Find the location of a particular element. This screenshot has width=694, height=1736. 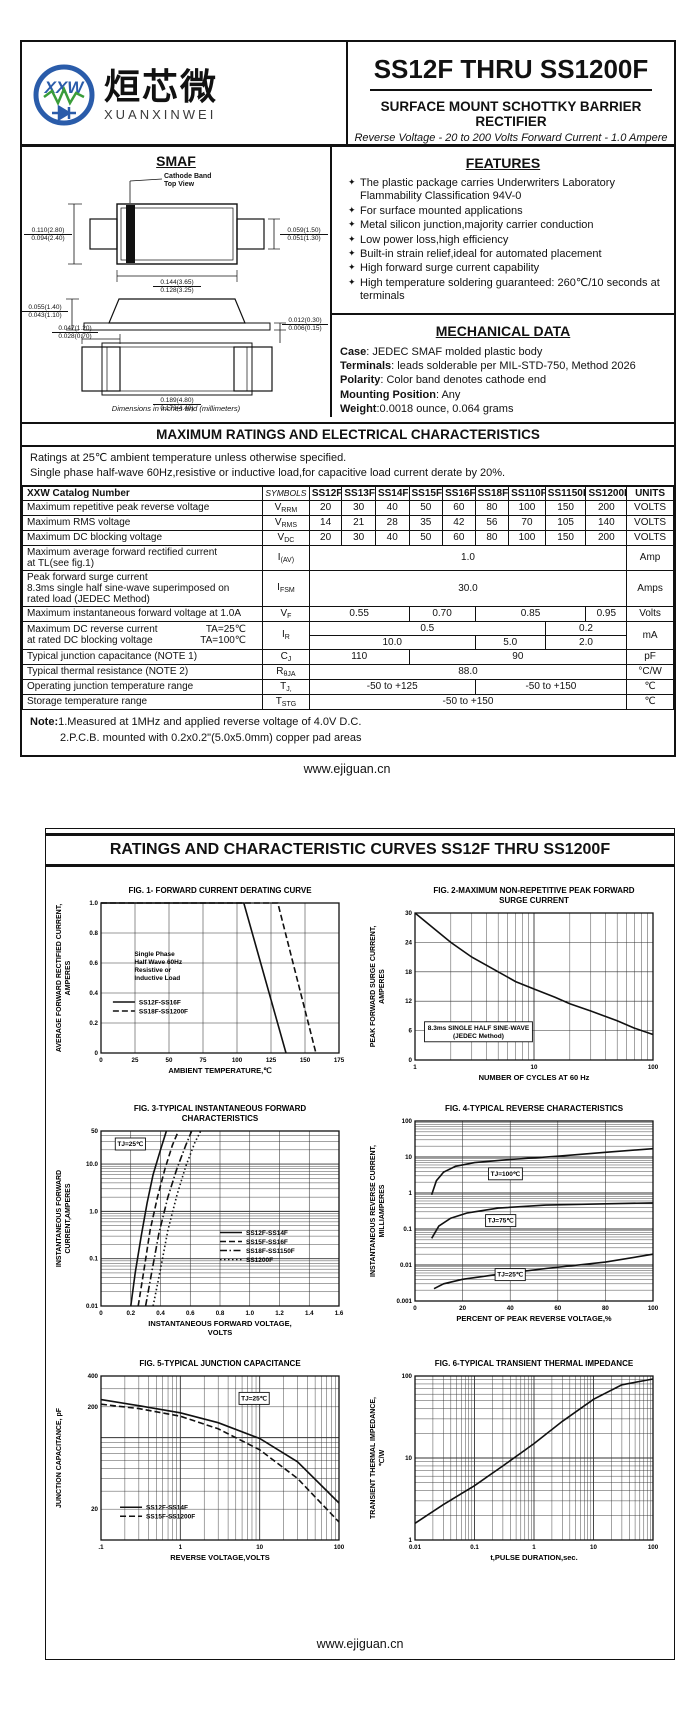

row-label: Operating junction temperature range is located at coordinates (142, 686).